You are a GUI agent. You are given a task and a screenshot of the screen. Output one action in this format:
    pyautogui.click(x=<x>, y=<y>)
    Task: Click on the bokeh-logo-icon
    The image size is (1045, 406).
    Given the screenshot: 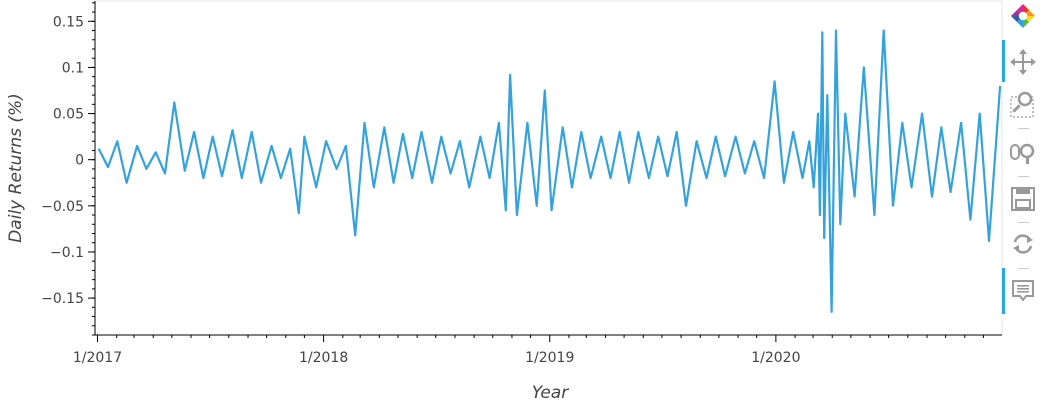 What is the action you would take?
    pyautogui.click(x=1023, y=16)
    